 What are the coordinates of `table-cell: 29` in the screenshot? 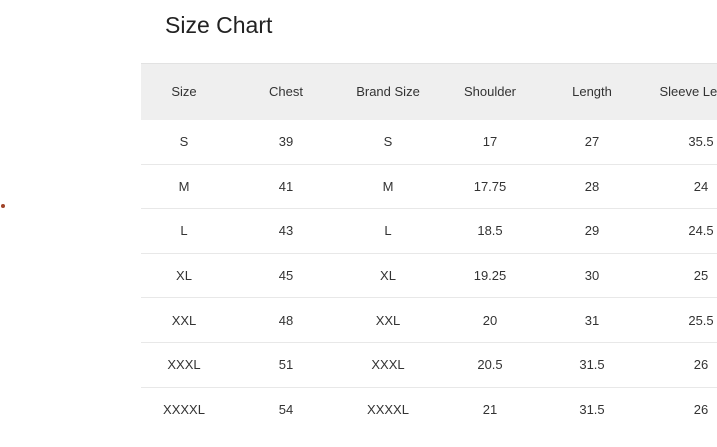 It's located at (592, 231).